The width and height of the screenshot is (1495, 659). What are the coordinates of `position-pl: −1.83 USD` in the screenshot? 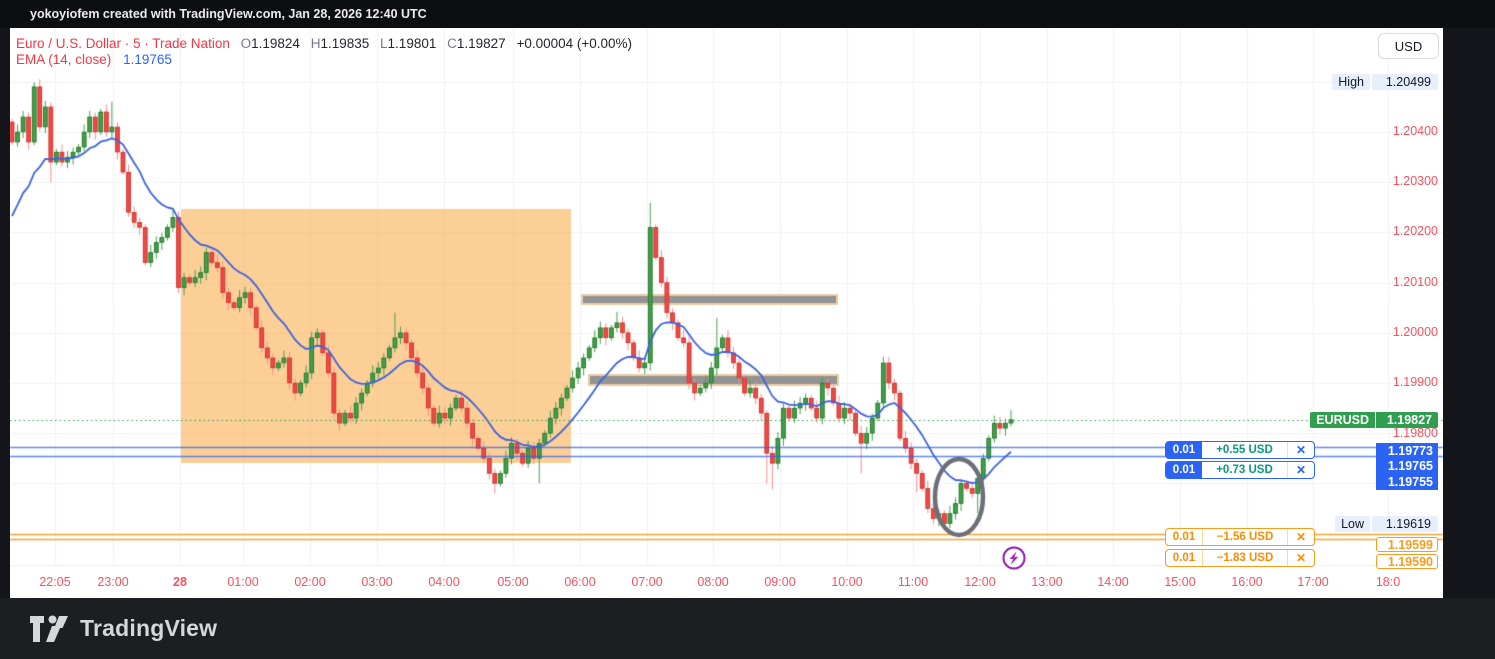 It's located at (1245, 558).